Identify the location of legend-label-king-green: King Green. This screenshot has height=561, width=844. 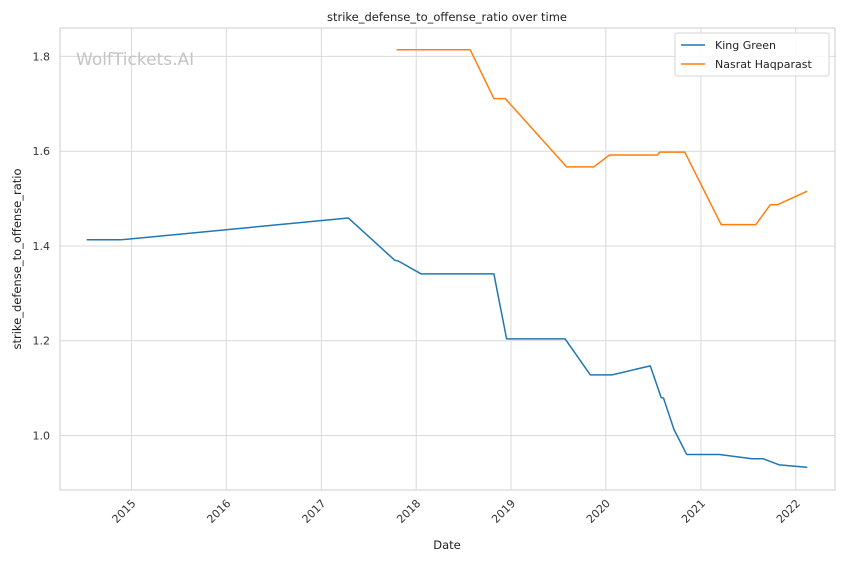
(745, 45).